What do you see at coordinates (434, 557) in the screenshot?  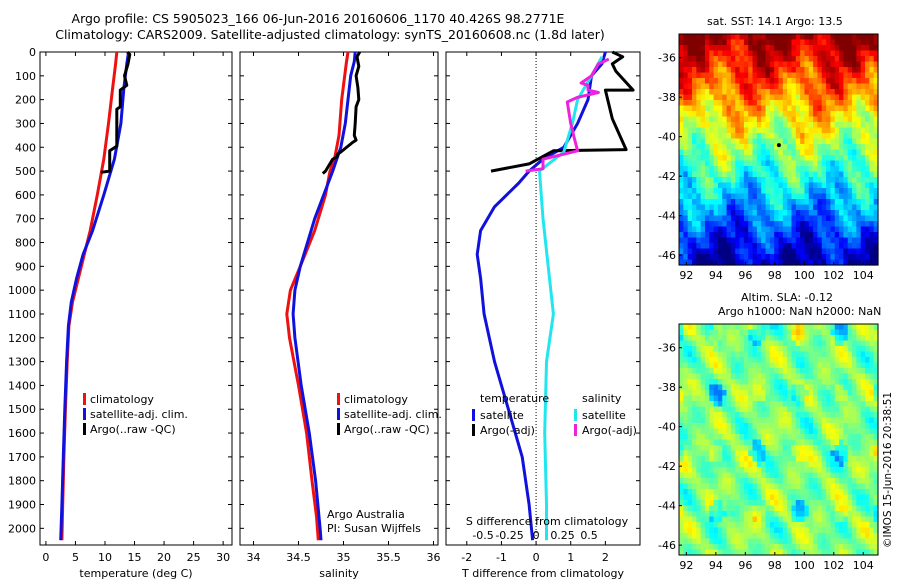 I see `x-tick-label: 36` at bounding box center [434, 557].